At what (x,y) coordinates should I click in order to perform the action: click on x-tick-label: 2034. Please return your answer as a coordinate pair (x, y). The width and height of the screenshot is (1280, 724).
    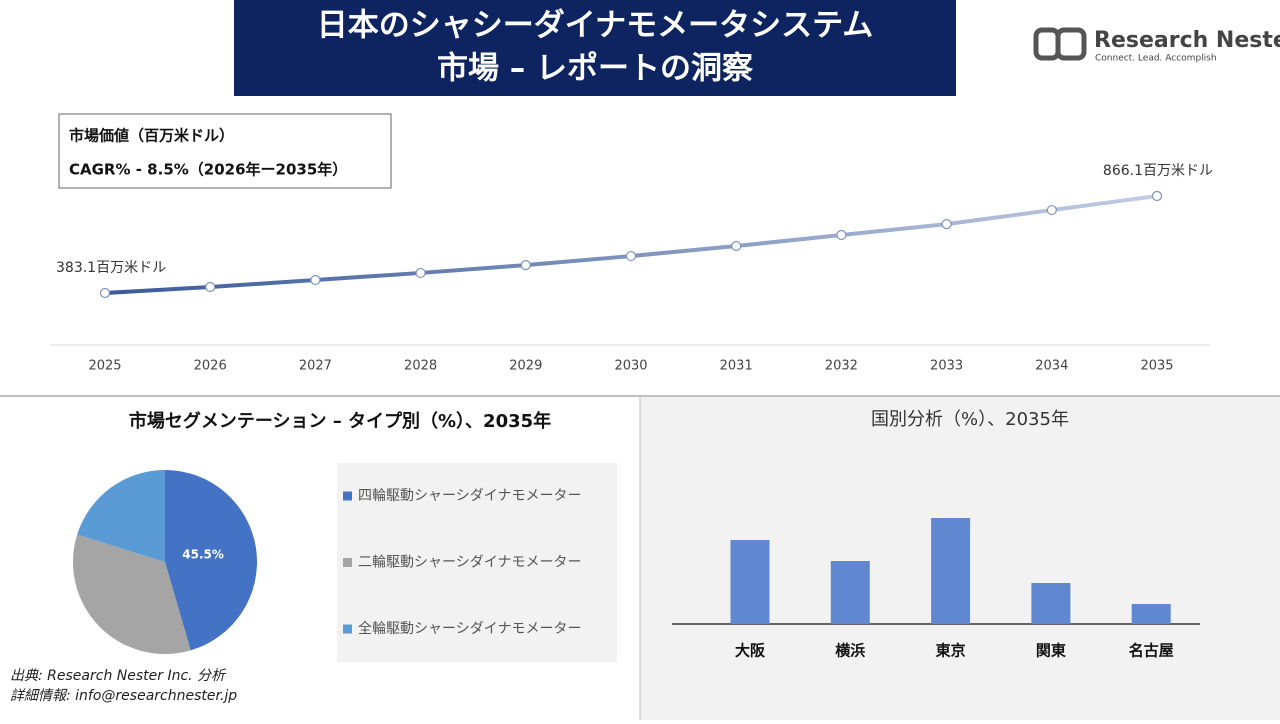
    Looking at the image, I should click on (1051, 366).